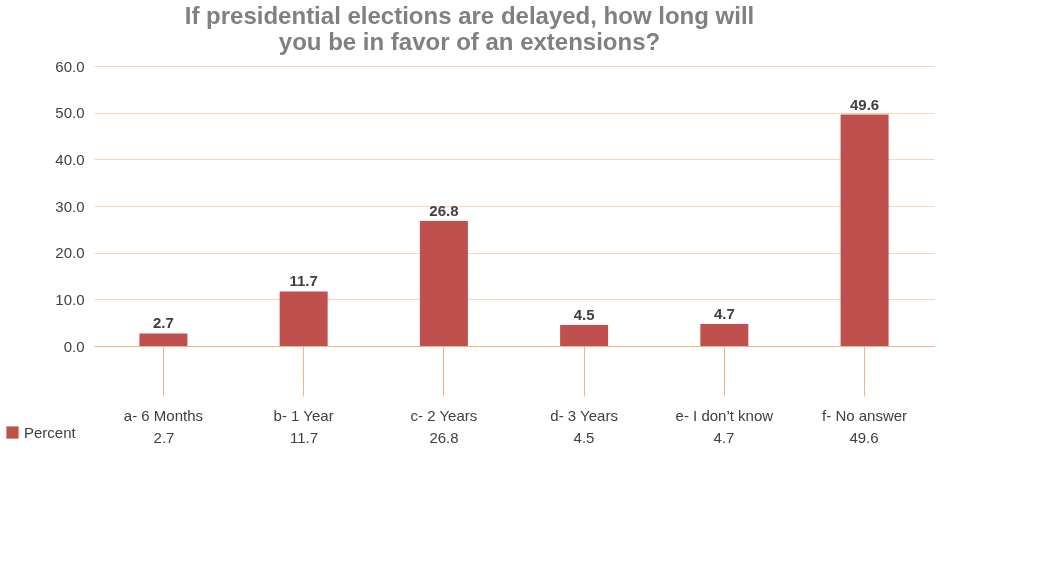  Describe the element at coordinates (303, 415) in the screenshot. I see `x-tick-label: b- 1 Year` at that location.